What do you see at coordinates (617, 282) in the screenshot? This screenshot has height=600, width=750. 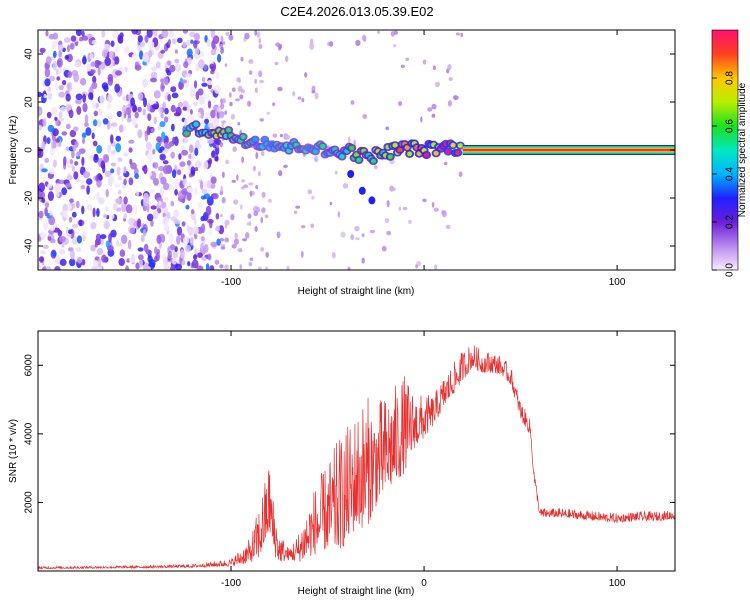 I see `spectrogram-x-tick-label: 100` at bounding box center [617, 282].